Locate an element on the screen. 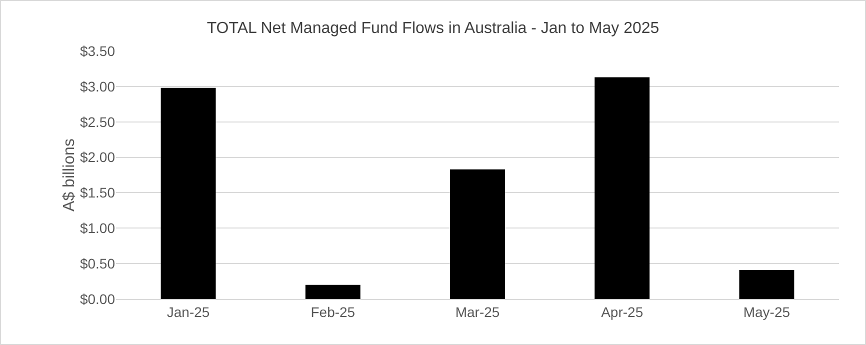  y-axis-title: A$ billions is located at coordinates (69, 175).